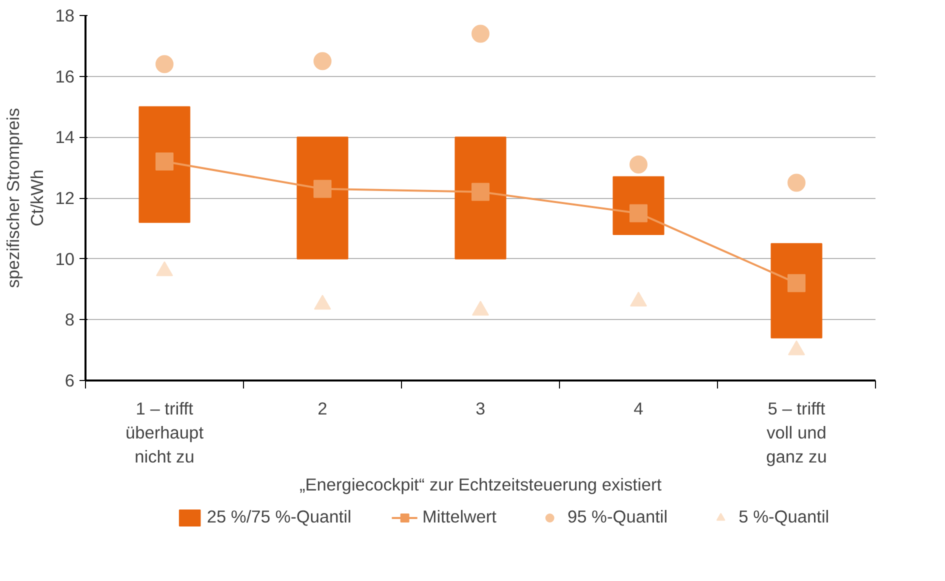 This screenshot has width=945, height=581. What do you see at coordinates (639, 408) in the screenshot?
I see `x-tick-label: 4` at bounding box center [639, 408].